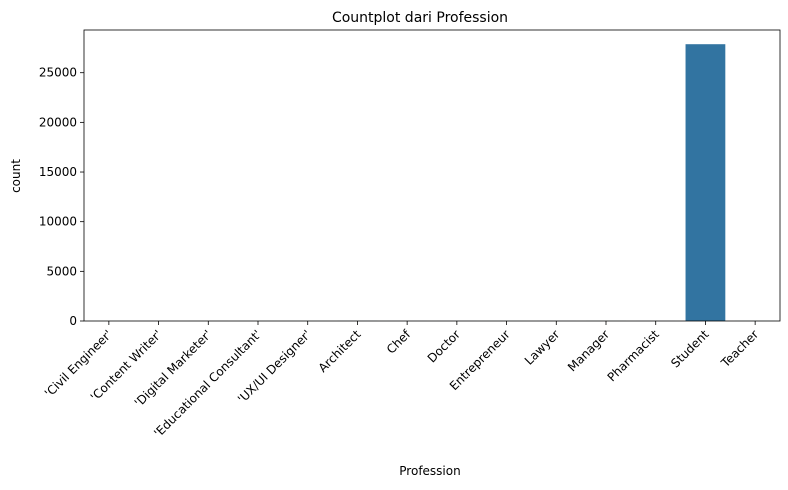  Describe the element at coordinates (705, 182) in the screenshot. I see `bar` at that location.